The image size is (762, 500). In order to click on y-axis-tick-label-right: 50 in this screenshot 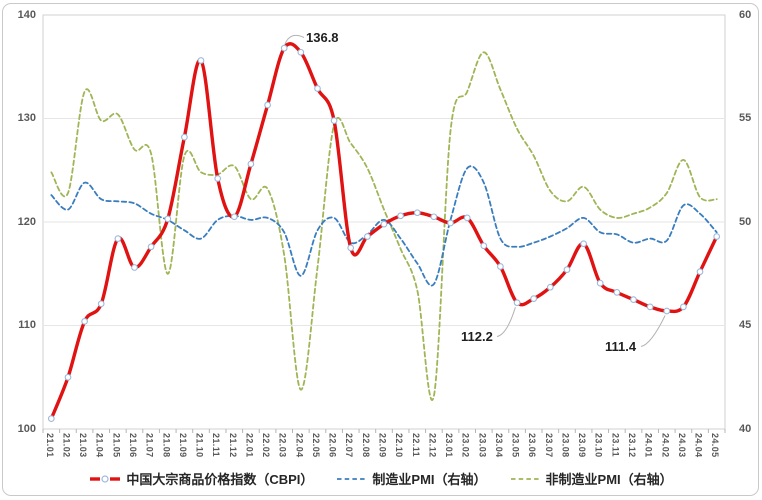, I will do `click(745, 221)`.